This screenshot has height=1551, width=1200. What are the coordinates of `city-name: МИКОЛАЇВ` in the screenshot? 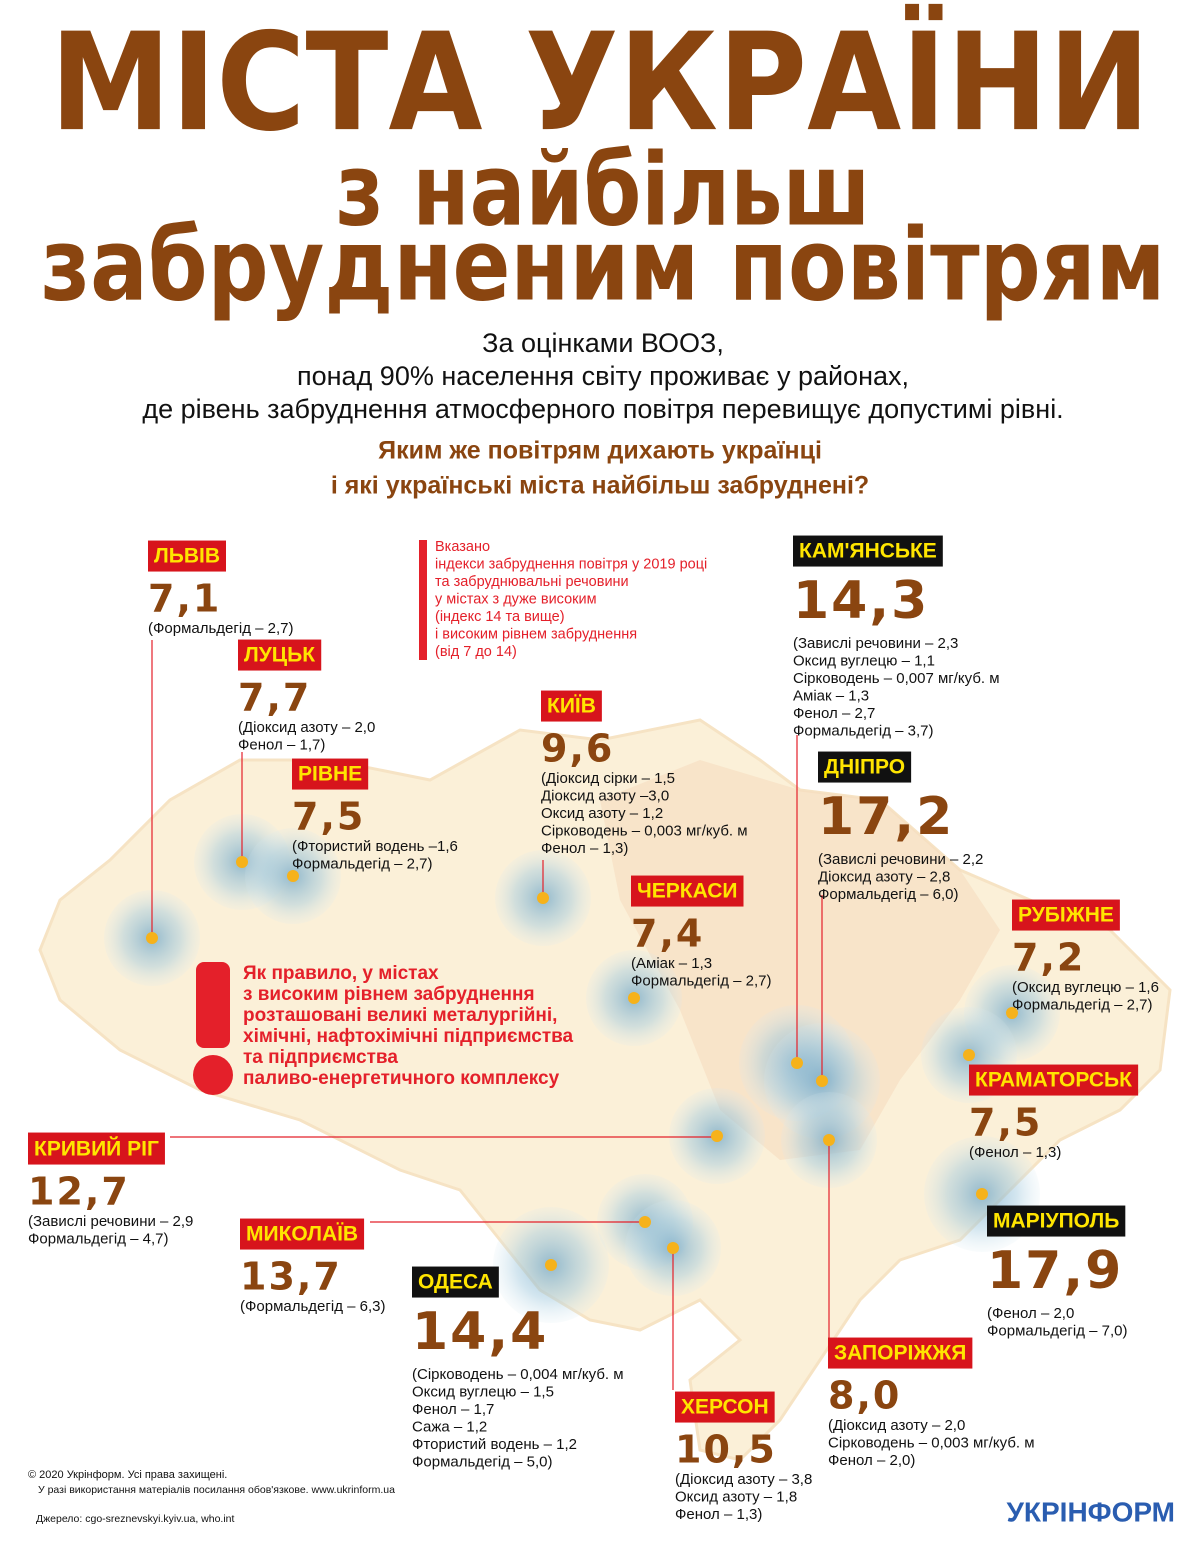 It's located at (302, 1234).